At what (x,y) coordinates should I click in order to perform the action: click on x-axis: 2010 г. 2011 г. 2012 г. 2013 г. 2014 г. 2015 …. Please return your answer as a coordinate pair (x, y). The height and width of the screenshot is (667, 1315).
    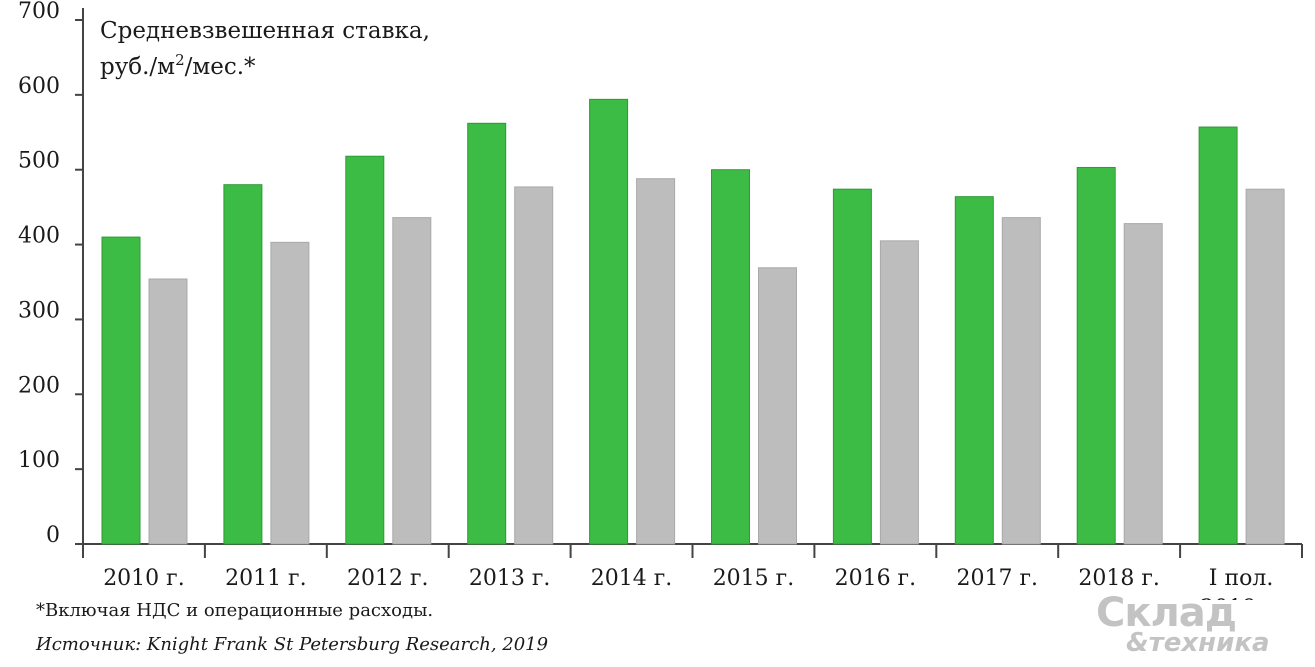
    Looking at the image, I should click on (692, 571).